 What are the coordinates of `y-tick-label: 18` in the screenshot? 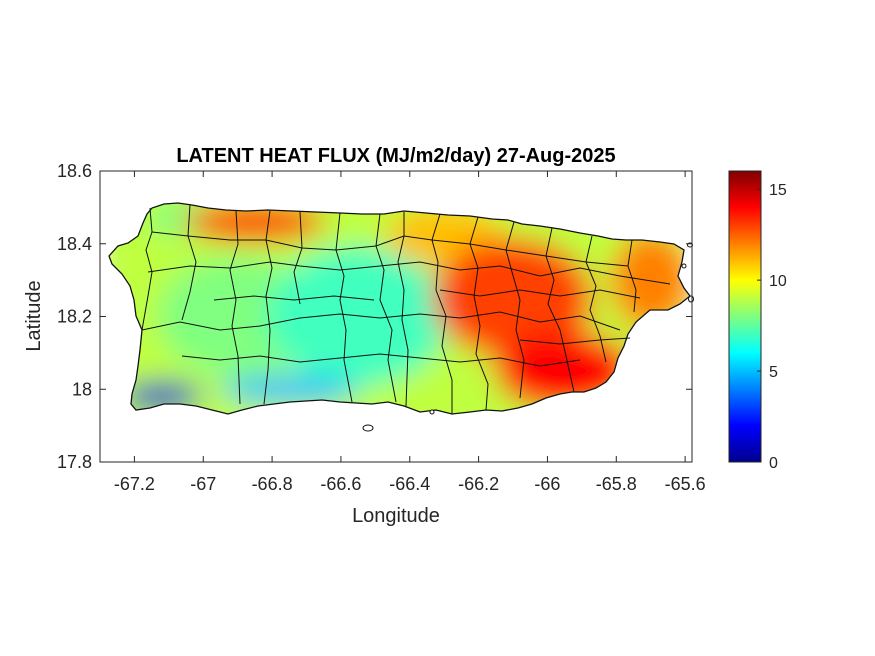 It's located at (82, 389).